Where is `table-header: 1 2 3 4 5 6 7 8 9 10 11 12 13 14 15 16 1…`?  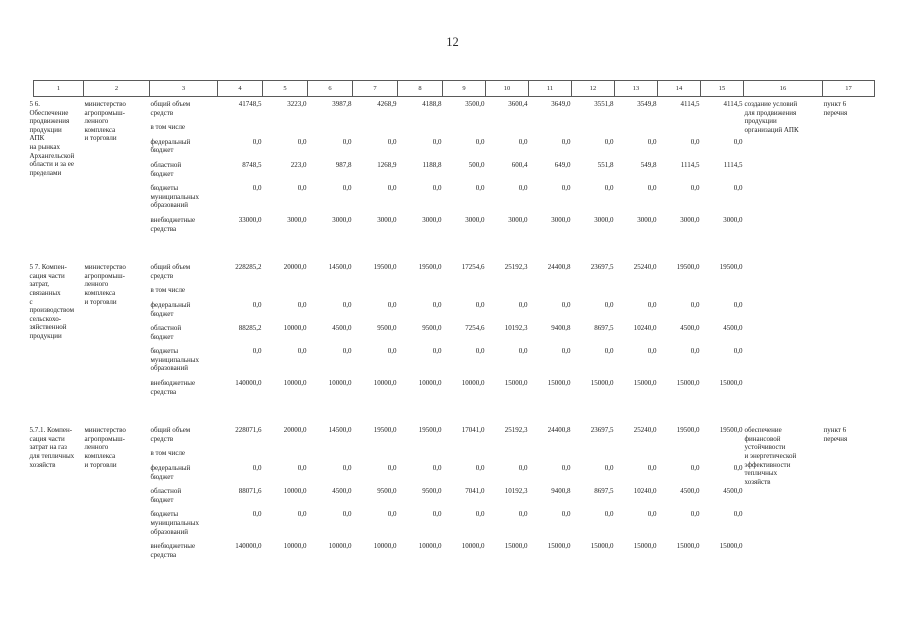
table-header: 1 2 3 4 5 6 7 8 9 10 11 12 13 14 15 16 1… is located at coordinates (454, 88).